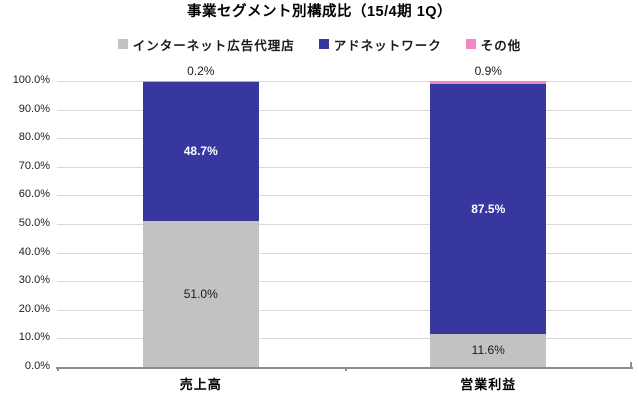 This screenshot has height=400, width=639. I want to click on bar-value-label: 11.6%, so click(488, 350).